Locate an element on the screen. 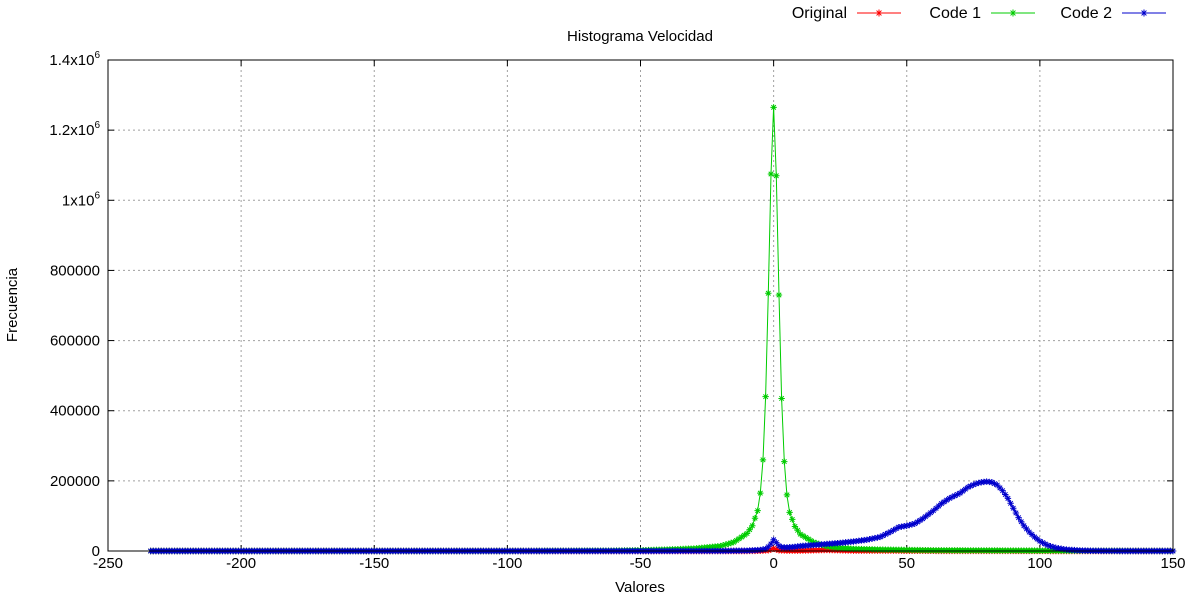 The height and width of the screenshot is (600, 1200). legend-label: Original is located at coordinates (819, 13).